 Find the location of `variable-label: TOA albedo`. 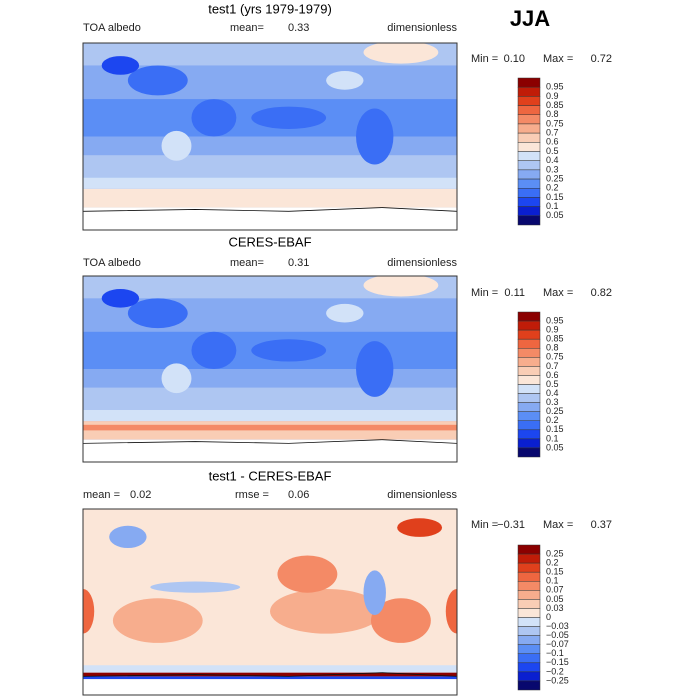

variable-label: TOA albedo is located at coordinates (112, 28).